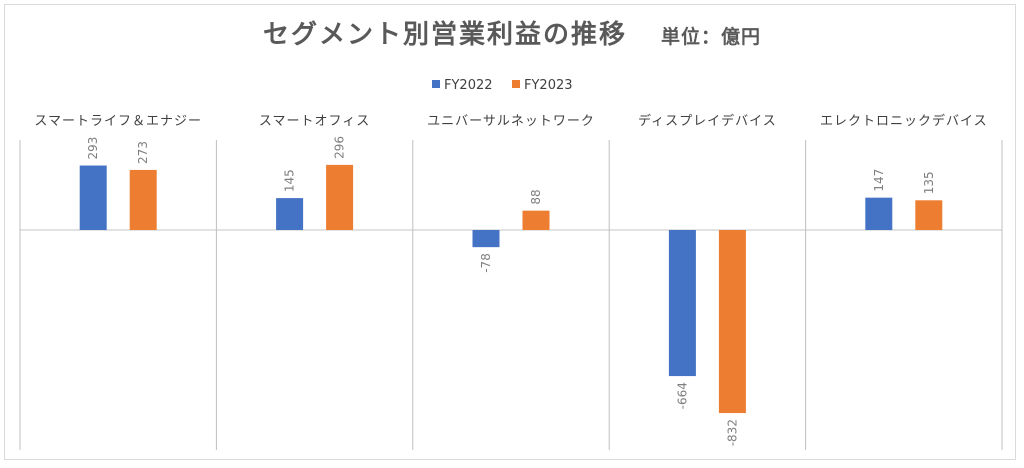  What do you see at coordinates (511, 121) in the screenshot?
I see `category-label: ユニバーサルネットワーク` at bounding box center [511, 121].